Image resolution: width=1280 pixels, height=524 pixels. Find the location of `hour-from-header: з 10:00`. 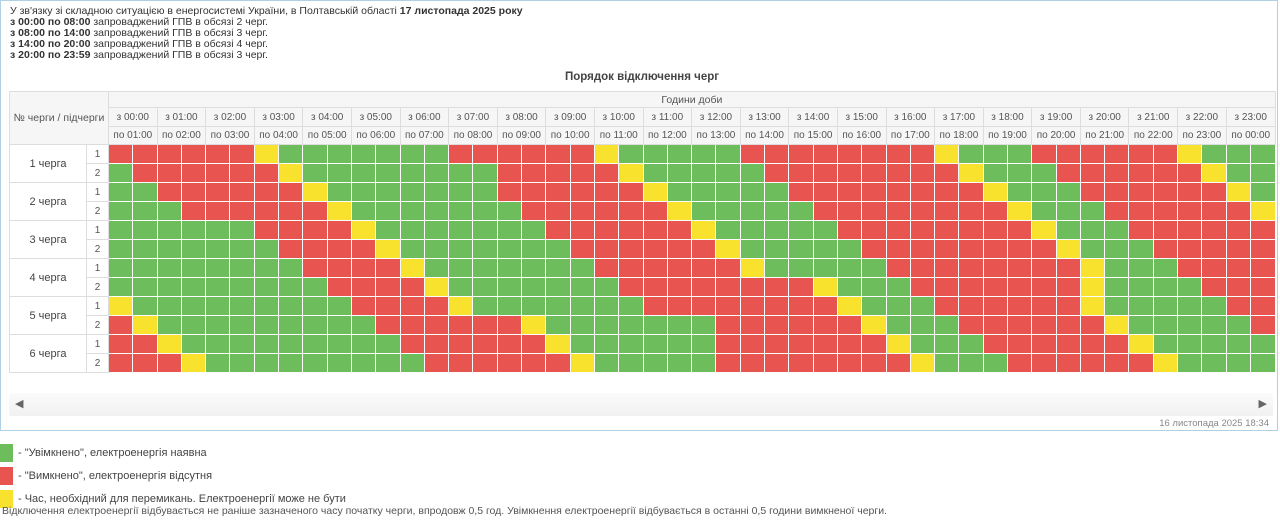

hour-from-header: з 10:00 is located at coordinates (618, 117).